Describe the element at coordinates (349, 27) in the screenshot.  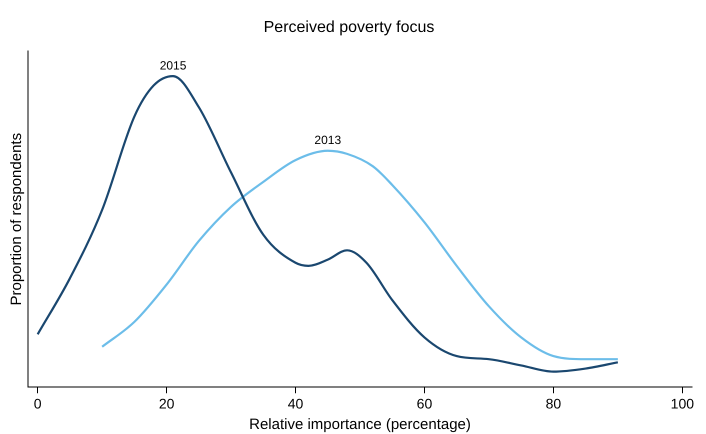
I see `chart-title: Perceived poverty focus` at that location.